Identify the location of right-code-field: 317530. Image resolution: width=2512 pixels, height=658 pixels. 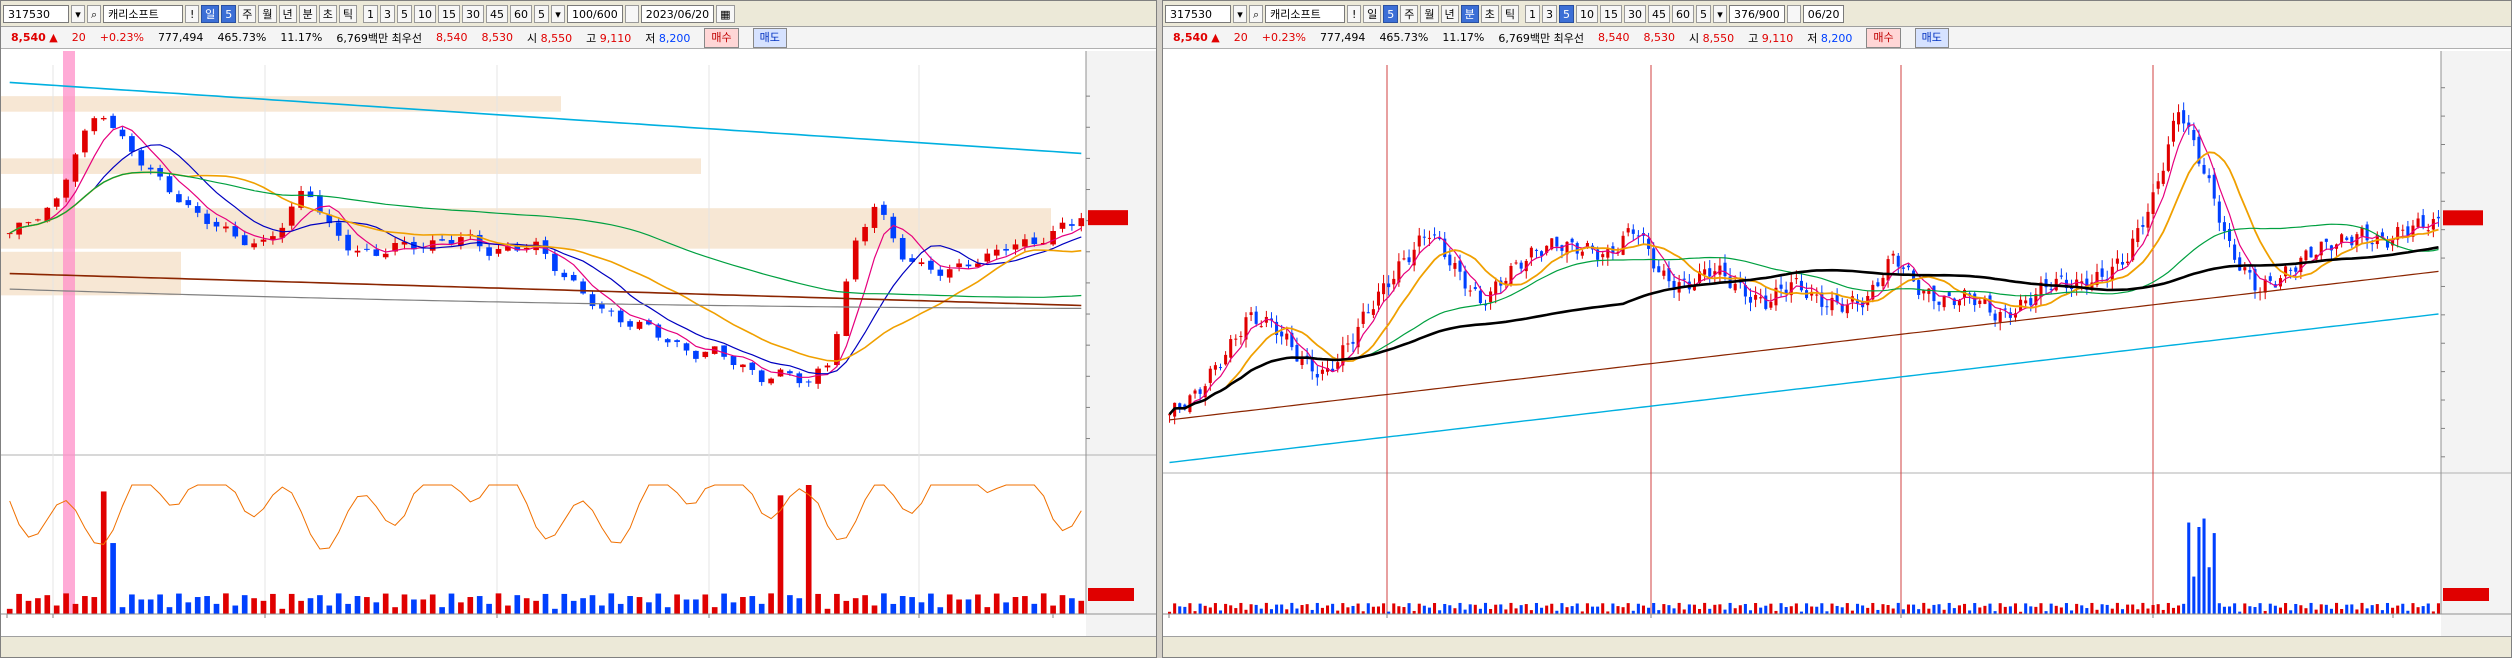
(1198, 13).